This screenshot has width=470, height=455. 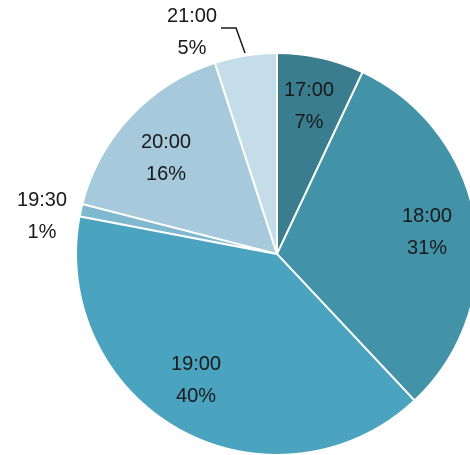 What do you see at coordinates (309, 122) in the screenshot?
I see `slice-percent-text: 7%` at bounding box center [309, 122].